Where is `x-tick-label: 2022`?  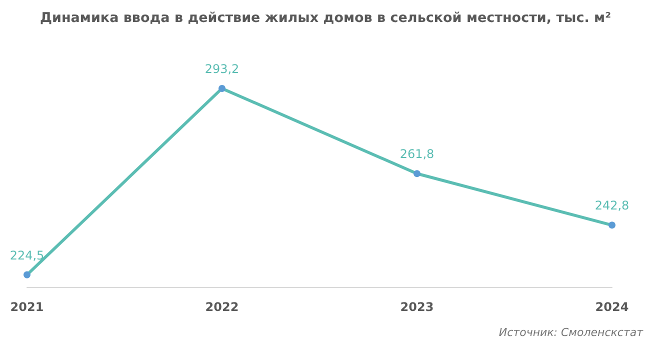
x-tick-label: 2022 is located at coordinates (222, 307).